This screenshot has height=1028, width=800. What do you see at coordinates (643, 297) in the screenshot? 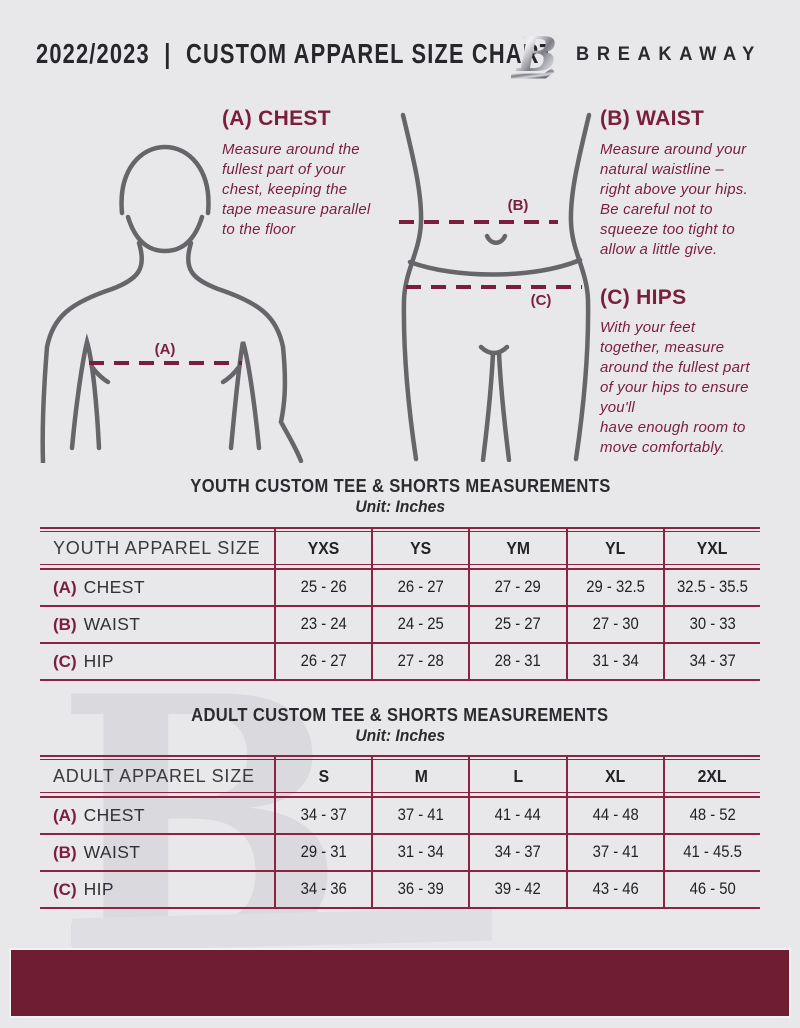
I see `hips-instruction-heading: (C) HIPS` at bounding box center [643, 297].